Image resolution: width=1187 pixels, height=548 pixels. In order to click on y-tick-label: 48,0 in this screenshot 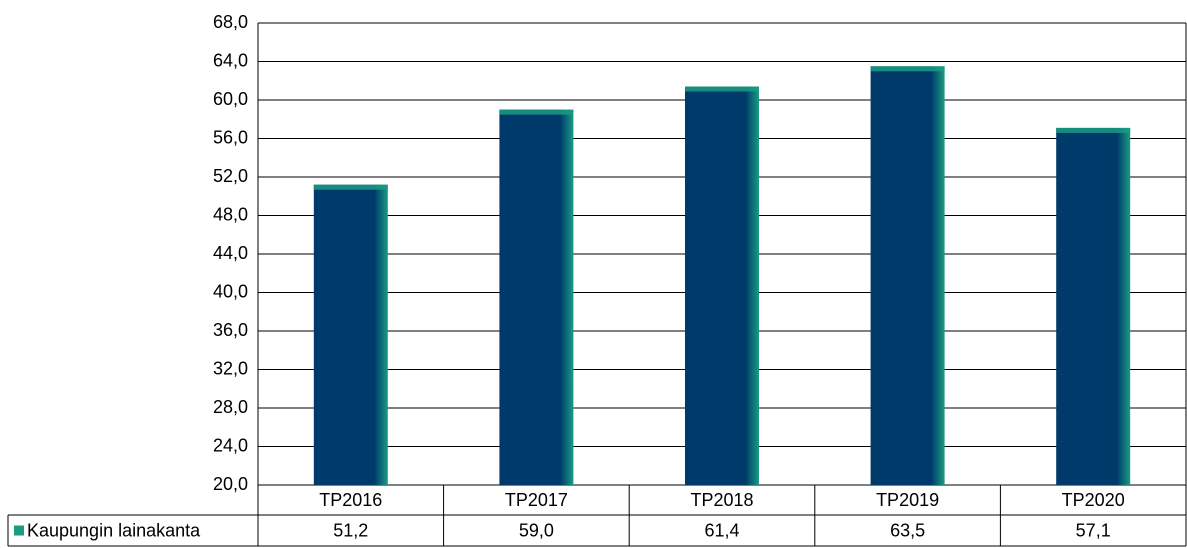, I will do `click(230, 214)`.